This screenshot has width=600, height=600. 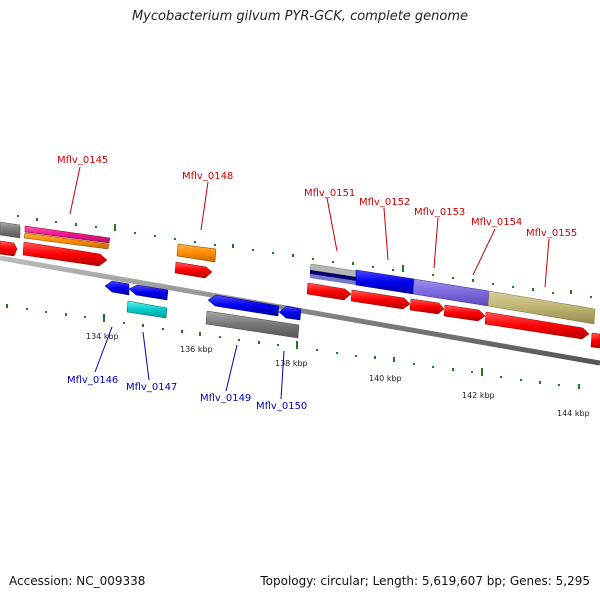 I want to click on feature-mflv0146-blue, so click(x=117, y=288).